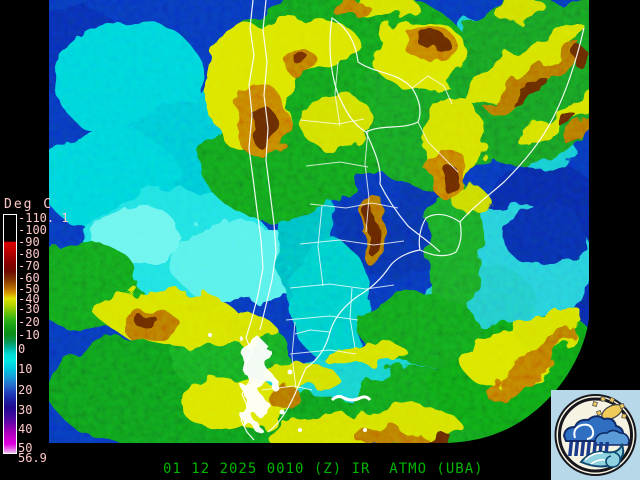 The image size is (640, 480). What do you see at coordinates (25, 448) in the screenshot?
I see `scale-label: 50` at bounding box center [25, 448].